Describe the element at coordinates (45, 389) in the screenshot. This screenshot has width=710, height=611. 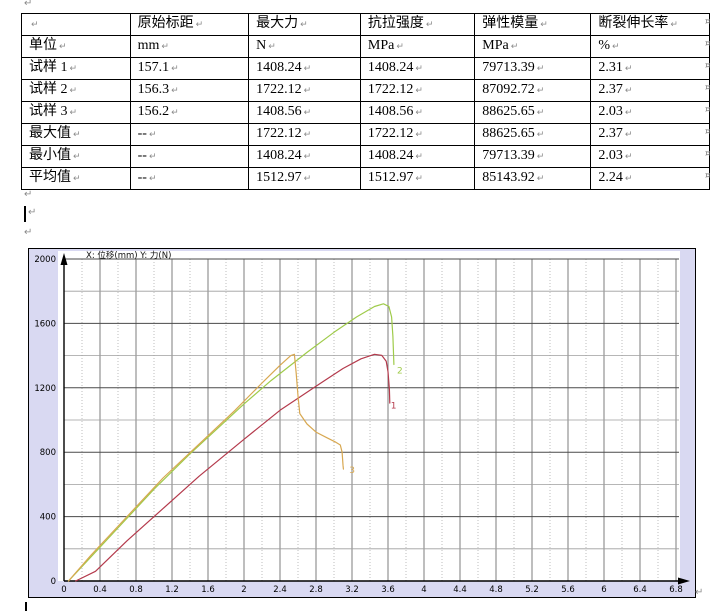
I see `svg-text: 1200` at that location.